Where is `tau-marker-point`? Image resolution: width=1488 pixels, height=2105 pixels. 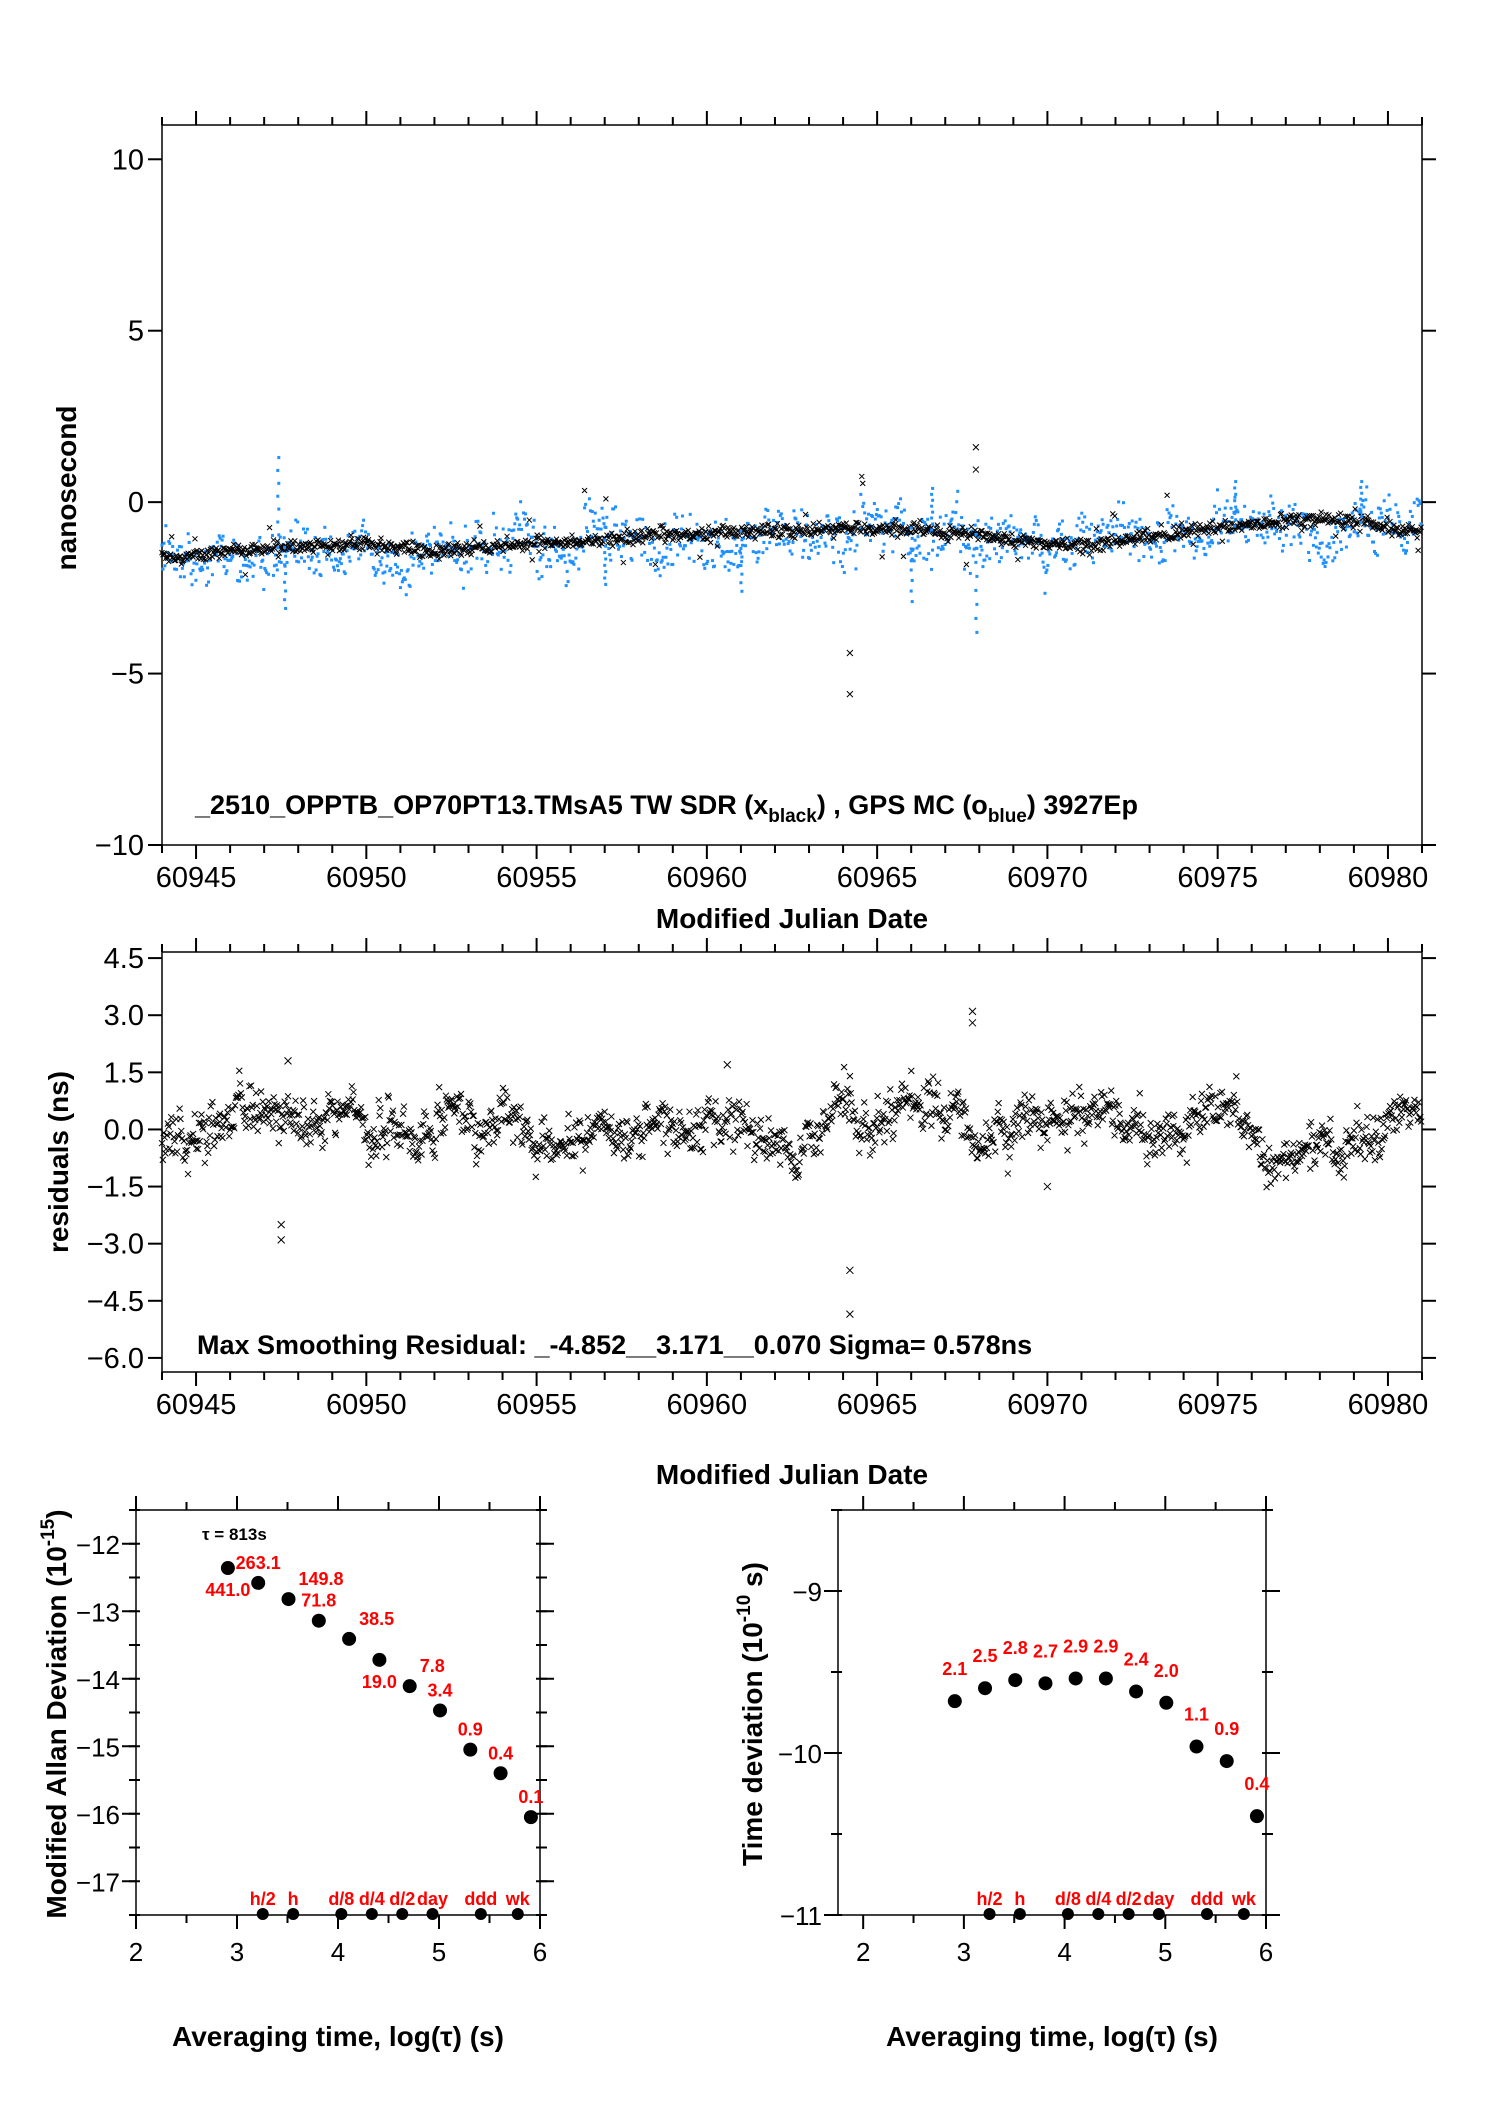 tau-marker-point is located at coordinates (989, 1914).